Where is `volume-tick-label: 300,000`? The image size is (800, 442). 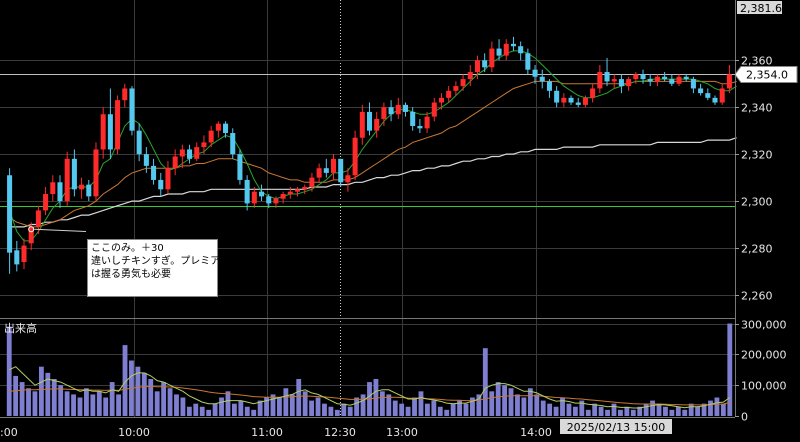
volume-tick-label: 300,000 is located at coordinates (764, 325).